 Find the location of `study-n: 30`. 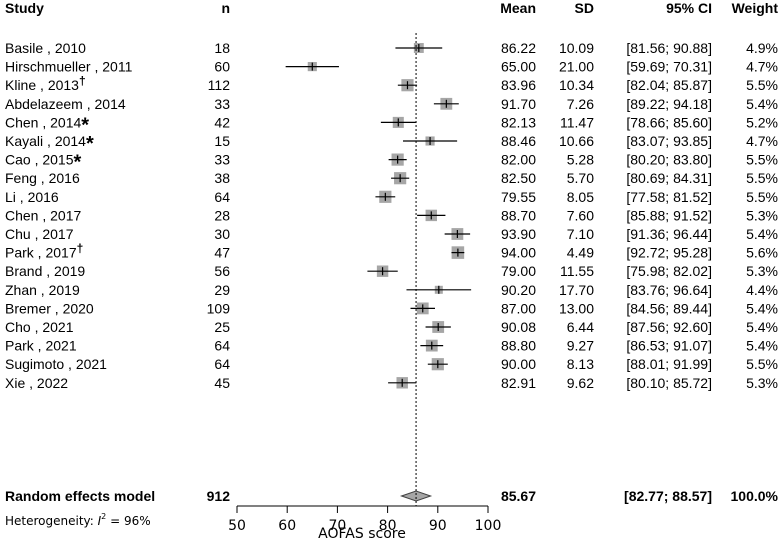

study-n: 30 is located at coordinates (222, 234).